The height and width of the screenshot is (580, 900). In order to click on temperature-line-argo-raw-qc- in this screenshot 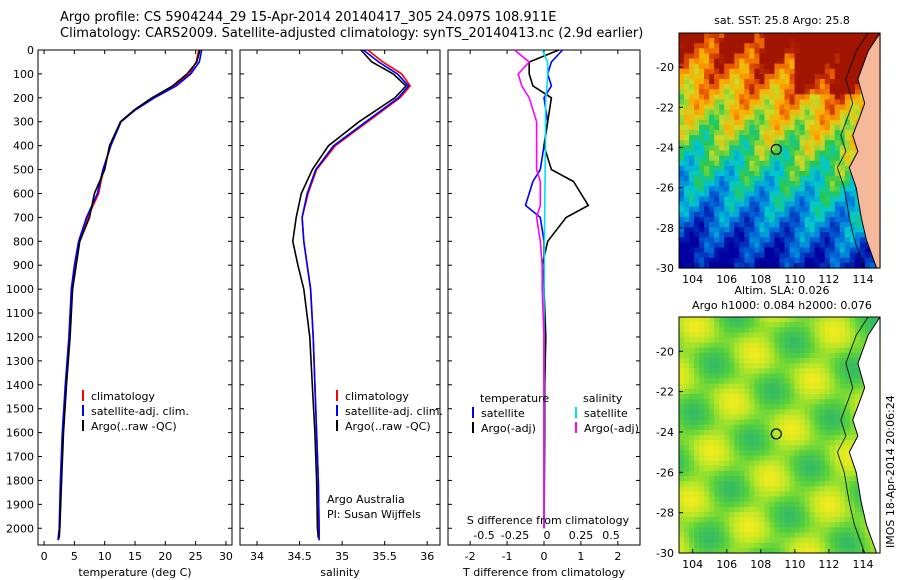, I will do `click(129, 293)`.